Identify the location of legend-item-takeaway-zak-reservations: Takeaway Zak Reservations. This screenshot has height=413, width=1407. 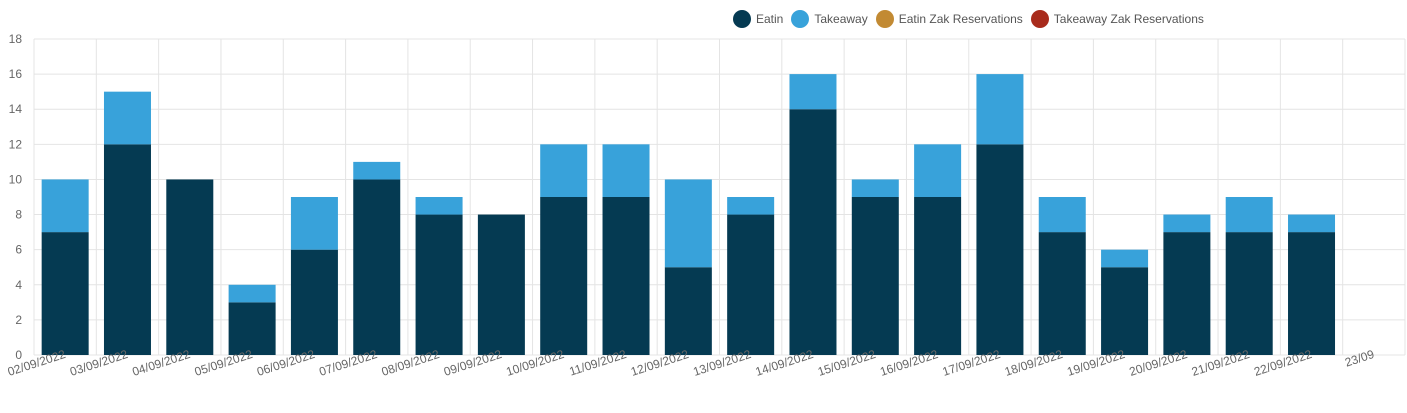
(1117, 19).